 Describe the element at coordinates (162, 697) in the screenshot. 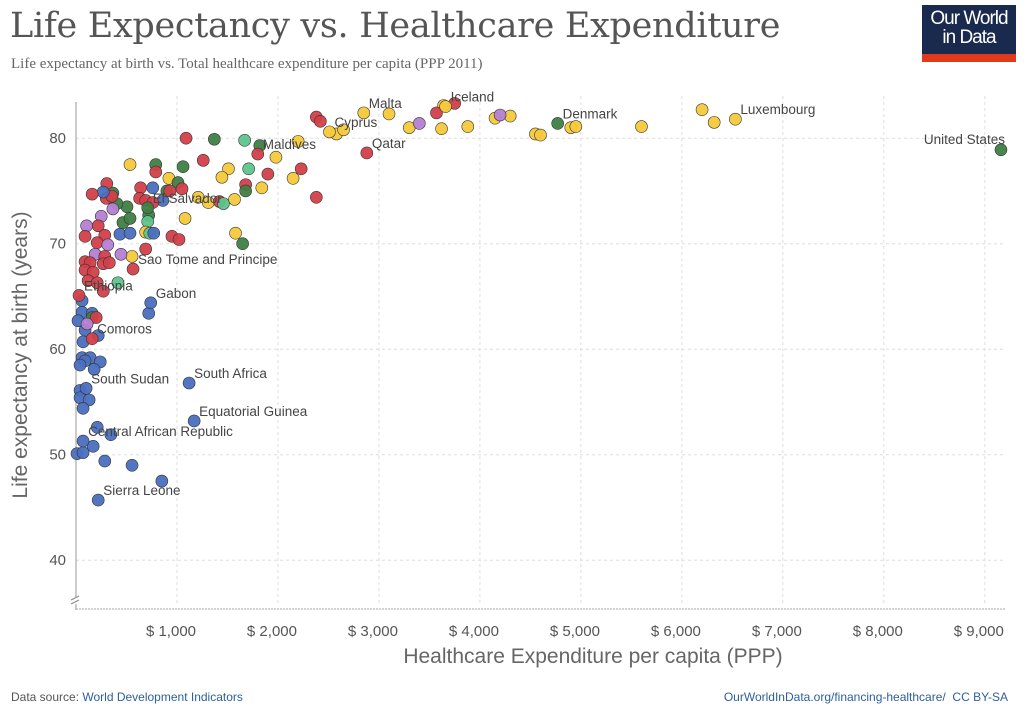

I see `source-link: World Development Indicators` at that location.